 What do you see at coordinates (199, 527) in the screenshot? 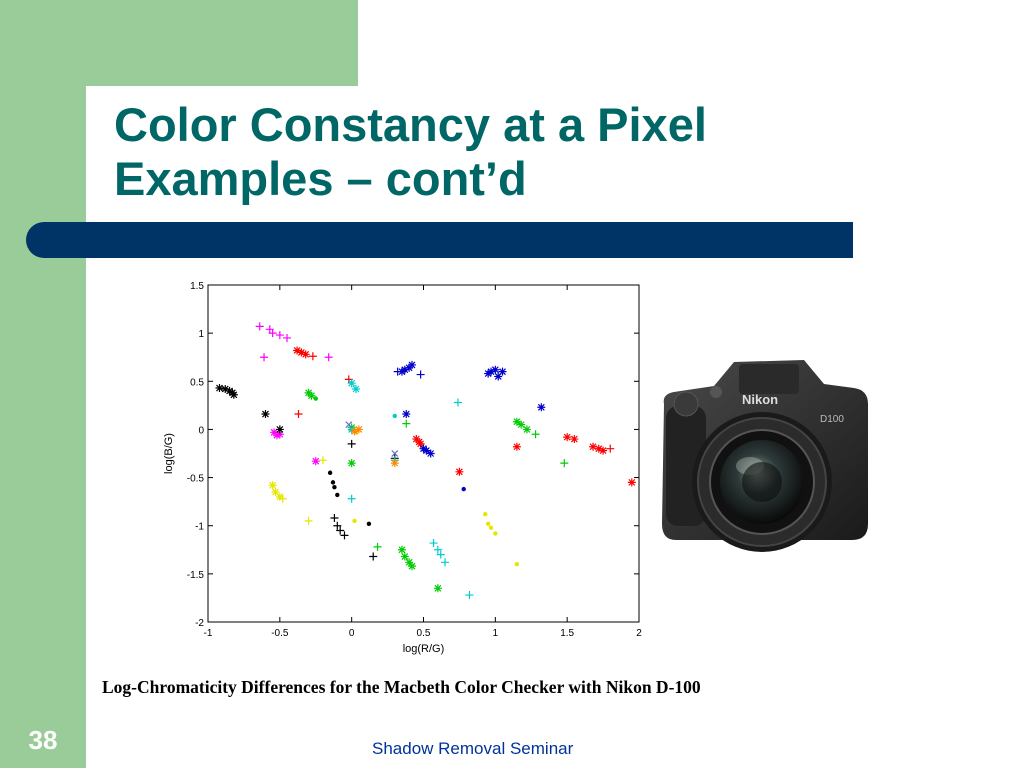
I see `y-tick-label: -1` at bounding box center [199, 527].